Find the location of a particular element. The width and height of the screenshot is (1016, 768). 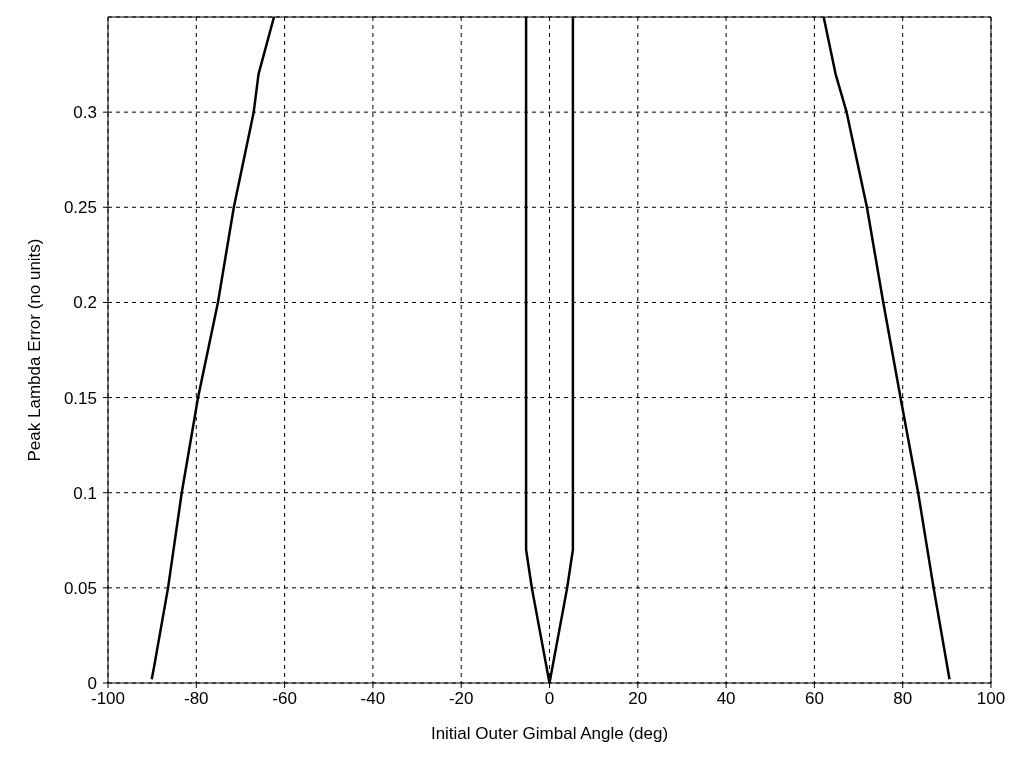

x-tick-label: 60 is located at coordinates (814, 699).